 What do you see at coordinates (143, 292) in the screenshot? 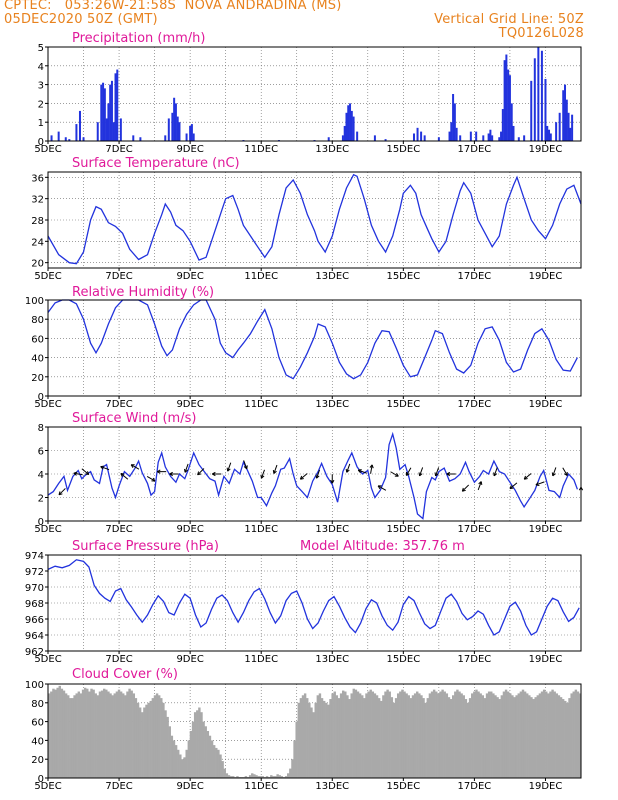
I see `panel-title: Relative Humidity (%)` at bounding box center [143, 292].